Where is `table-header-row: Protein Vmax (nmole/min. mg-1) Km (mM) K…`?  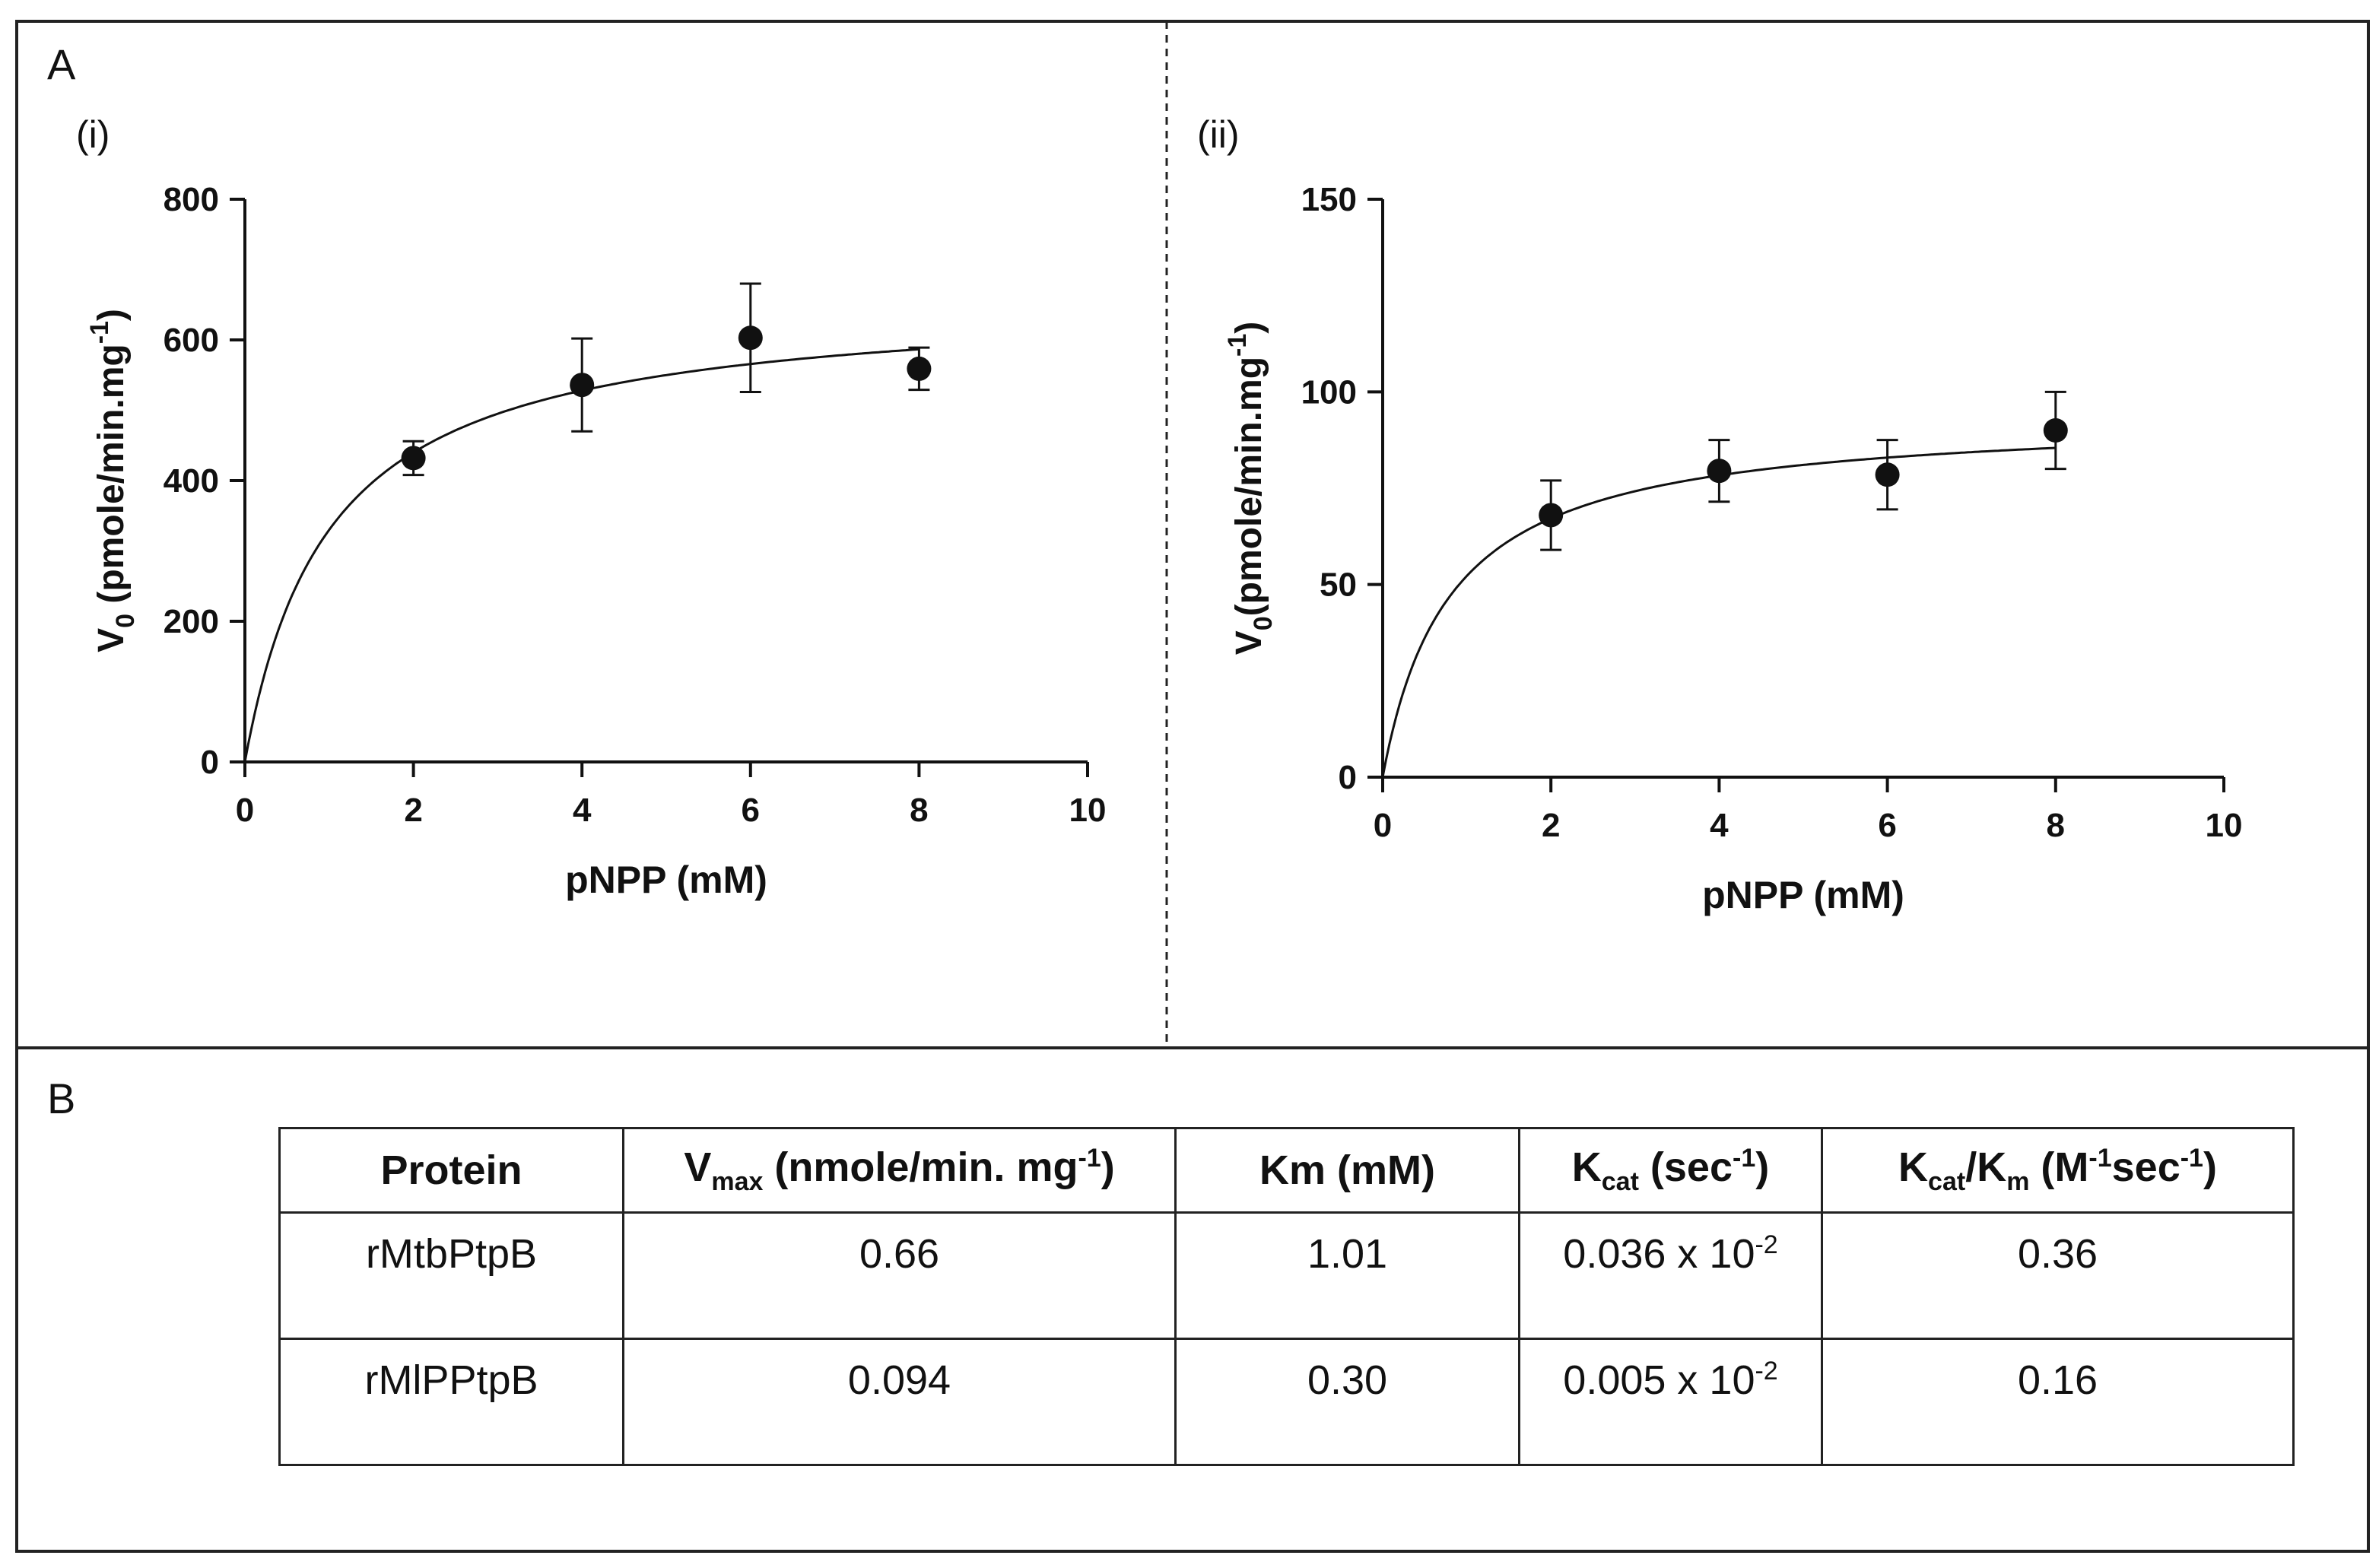 table-header-row: Protein Vmax (nmole/min. mg-1) Km (mM) K… is located at coordinates (1286, 1170).